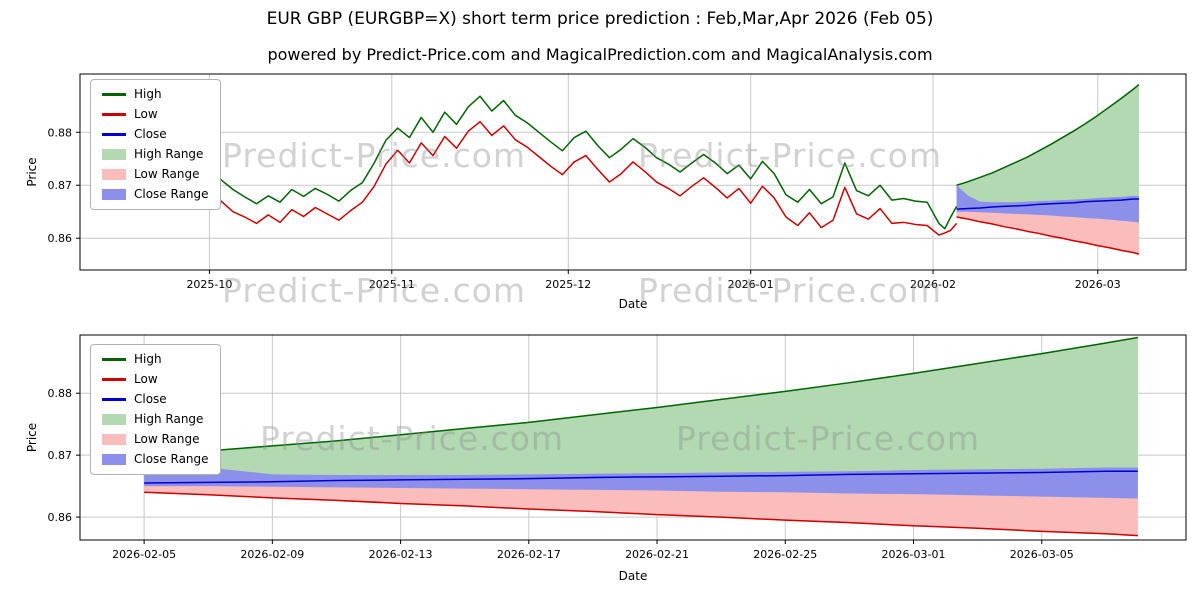 This screenshot has height=600, width=1200. I want to click on x-tick-label: 2026-02-09, so click(272, 554).